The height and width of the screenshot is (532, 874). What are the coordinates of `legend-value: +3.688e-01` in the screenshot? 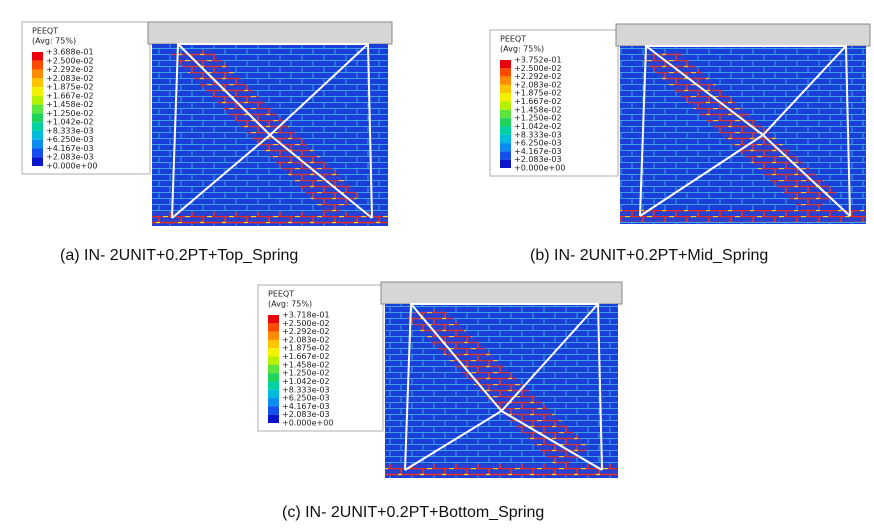 It's located at (70, 52).